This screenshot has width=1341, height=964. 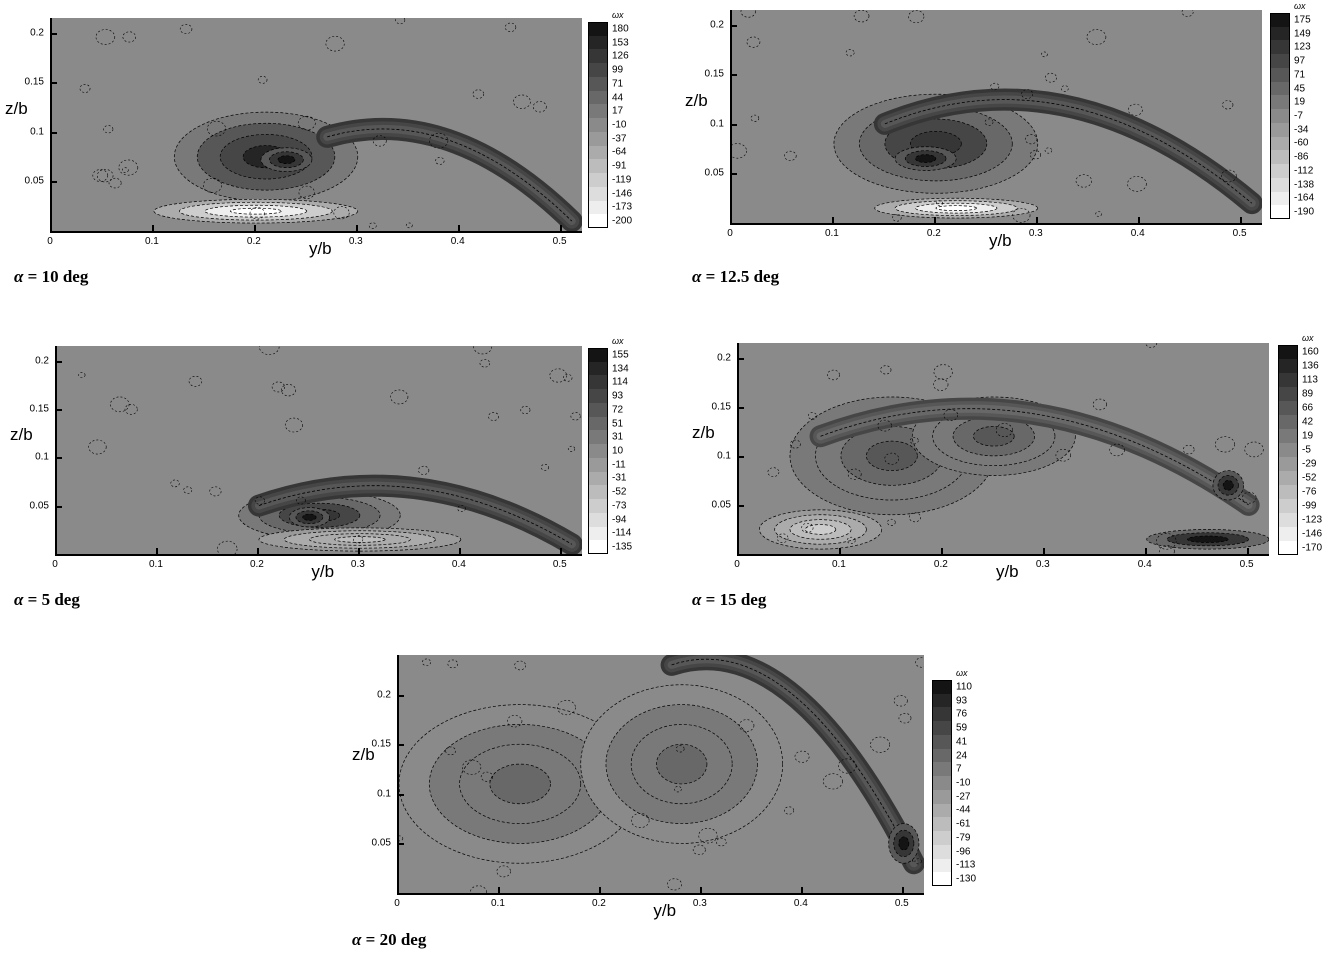 I want to click on legend-level-label: 72, so click(x=618, y=410).